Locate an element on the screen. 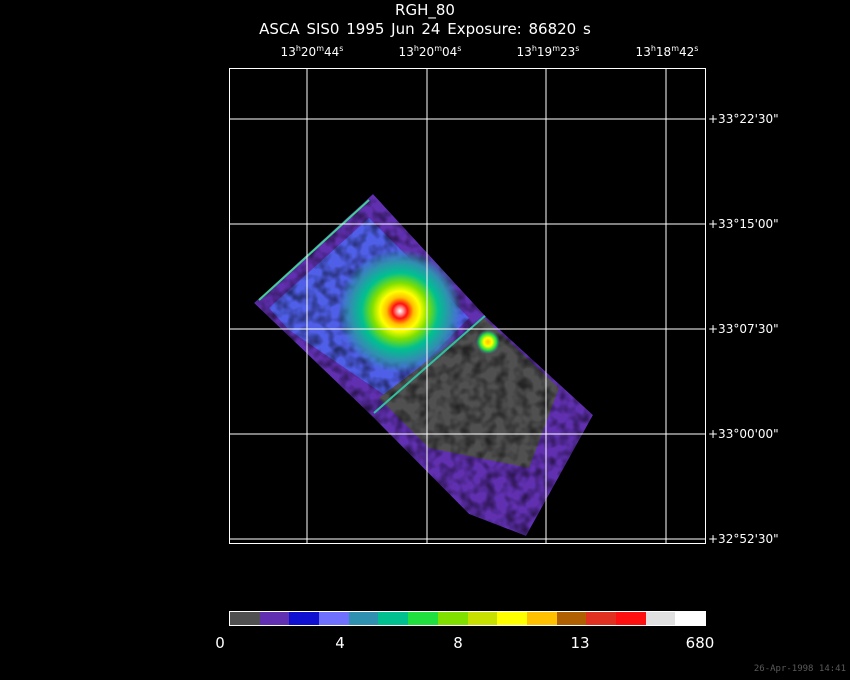 This screenshot has height=680, width=850. dec-tick-label: +33°22'30" is located at coordinates (743, 119).